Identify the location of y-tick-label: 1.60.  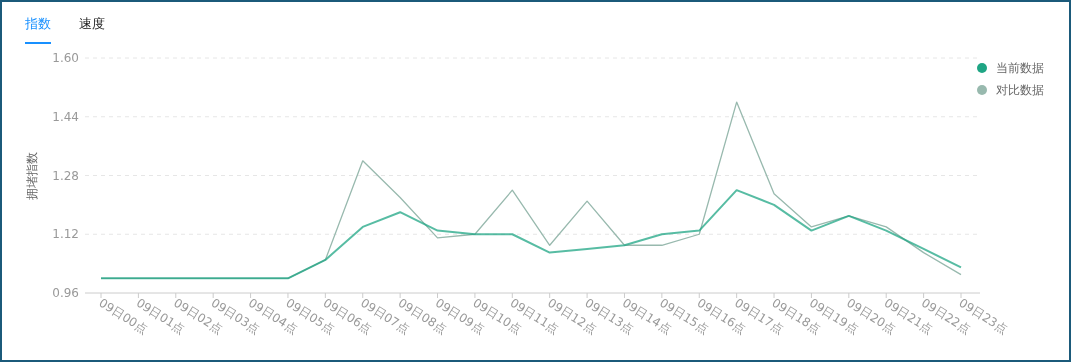
(65, 58).